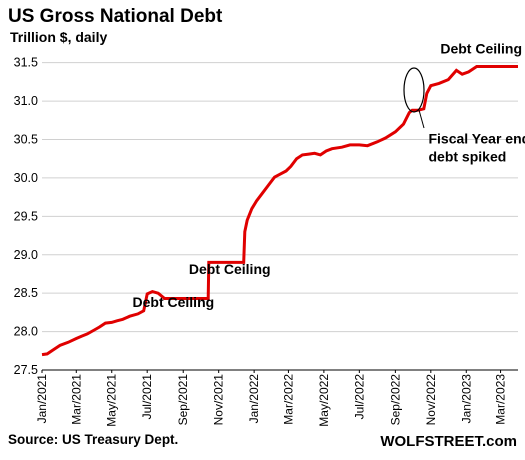  I want to click on x-tick-label: Nov/2021, so click(219, 400).